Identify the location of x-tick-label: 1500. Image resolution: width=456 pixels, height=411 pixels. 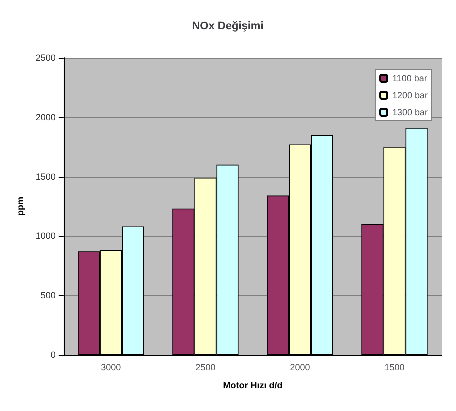
(394, 367).